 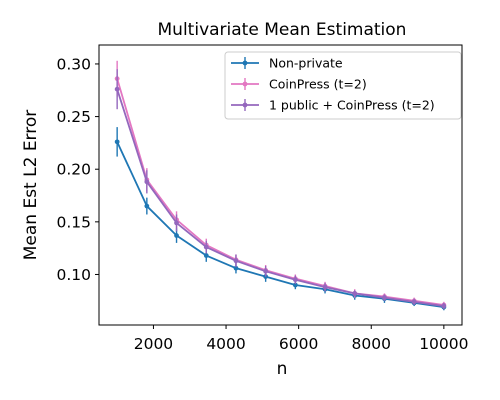 What do you see at coordinates (352, 105) in the screenshot?
I see `legend-label: 1 public + CoinPress (t=2)` at bounding box center [352, 105].